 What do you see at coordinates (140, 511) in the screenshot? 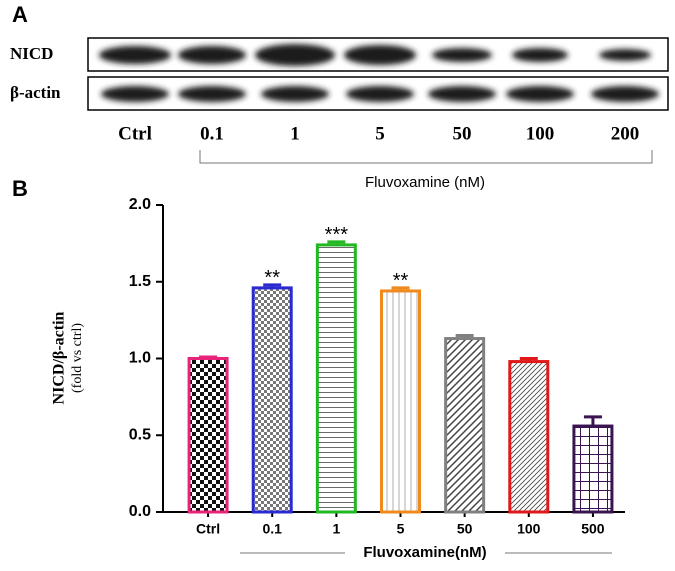
I see `y-tick-label: 0.0` at bounding box center [140, 511].